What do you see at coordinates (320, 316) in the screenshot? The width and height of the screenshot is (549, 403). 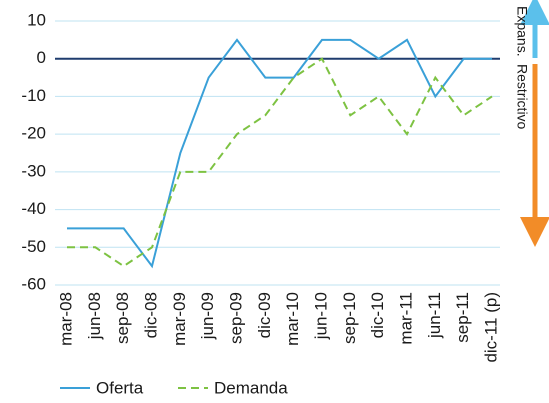 I see `x-tick-label: jun-10` at bounding box center [320, 316].